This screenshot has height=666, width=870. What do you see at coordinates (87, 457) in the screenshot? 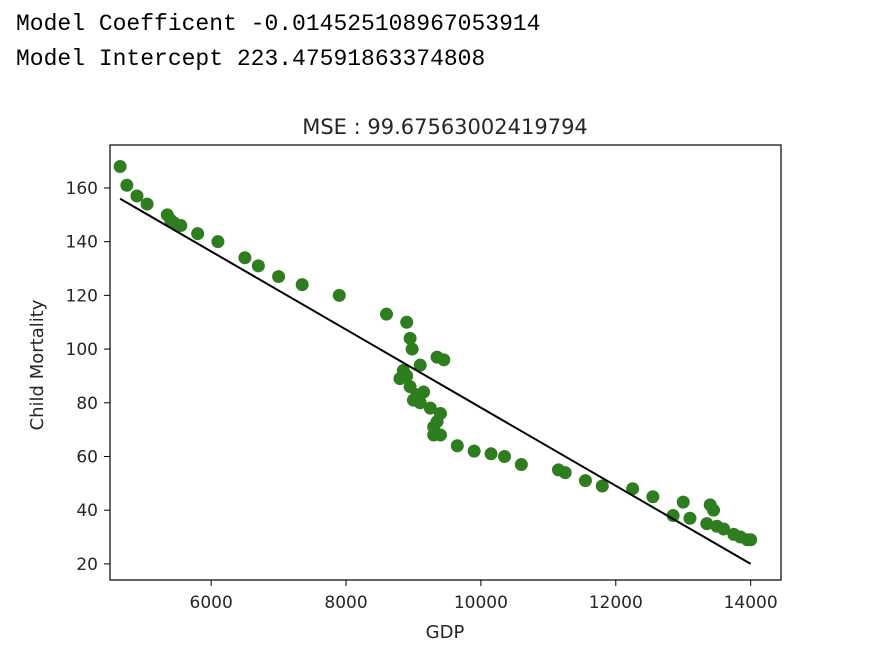
I see `y-tick-label: 60` at bounding box center [87, 457].